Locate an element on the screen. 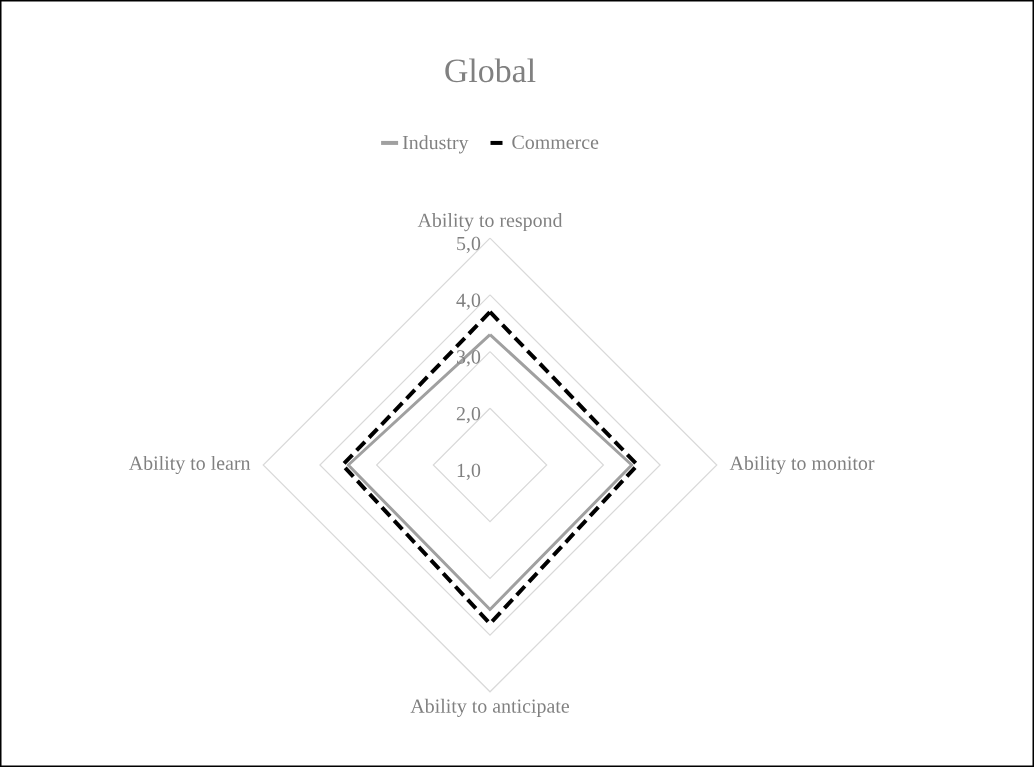  legend-label: Industry is located at coordinates (435, 144).